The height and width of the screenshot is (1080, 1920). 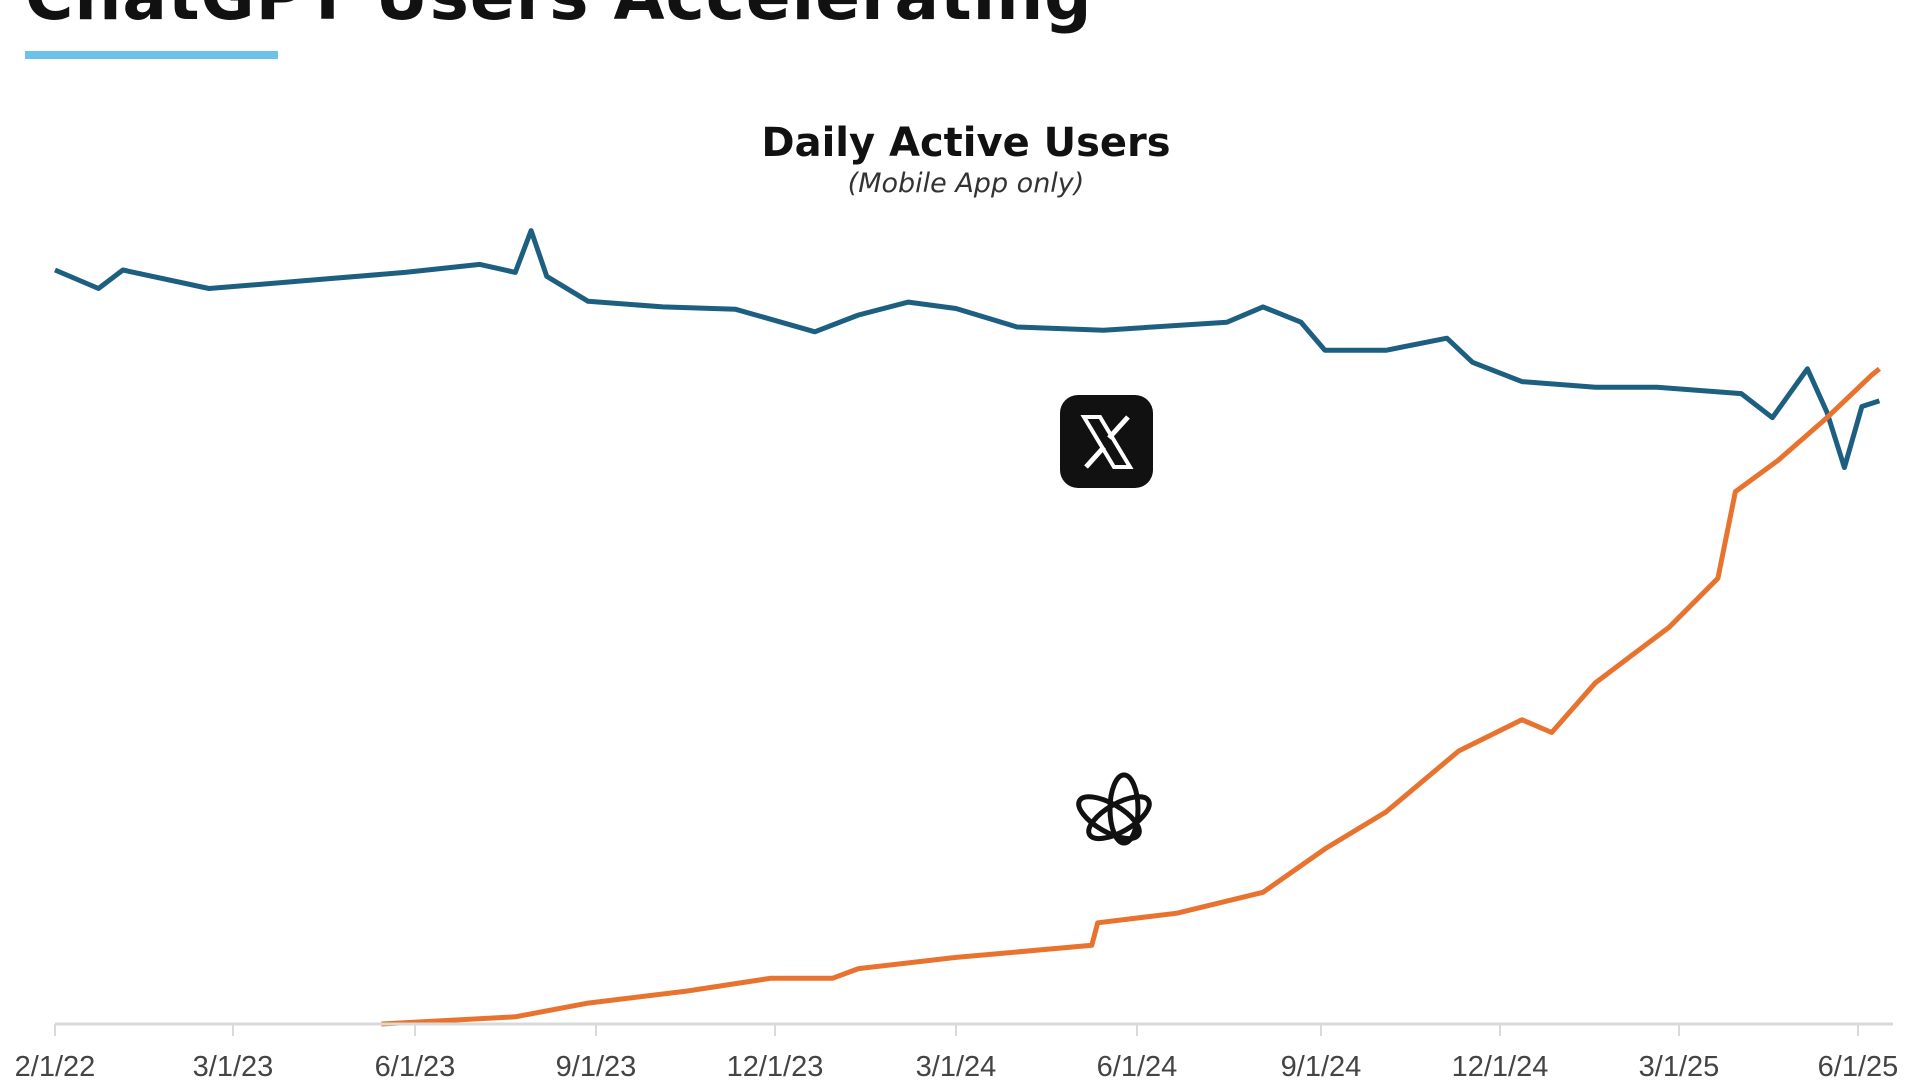 What do you see at coordinates (596, 1065) in the screenshot?
I see `x-tick-label: 9/1/23` at bounding box center [596, 1065].